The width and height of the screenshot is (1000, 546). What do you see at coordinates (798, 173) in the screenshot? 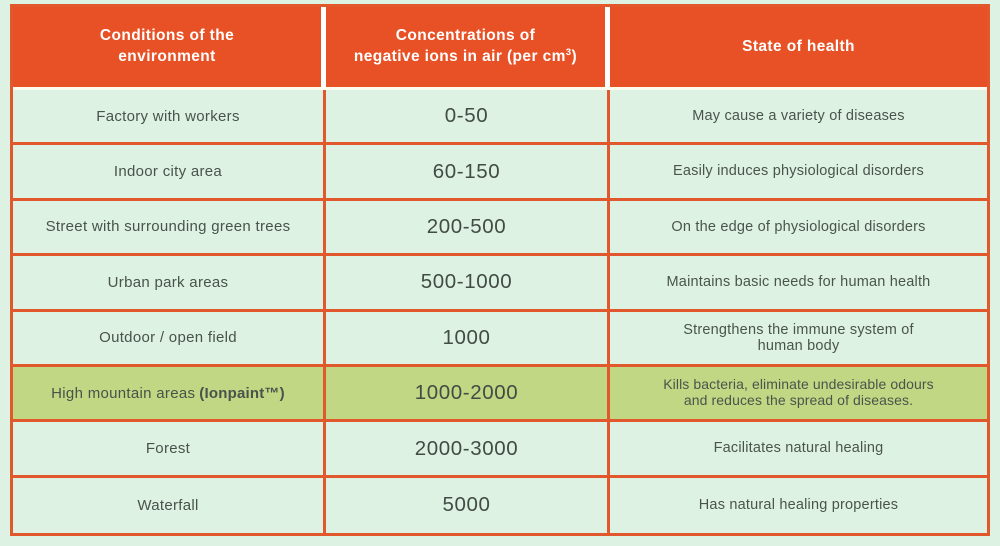
I see `health-cell: Easily induces physiological disorders` at bounding box center [798, 173].